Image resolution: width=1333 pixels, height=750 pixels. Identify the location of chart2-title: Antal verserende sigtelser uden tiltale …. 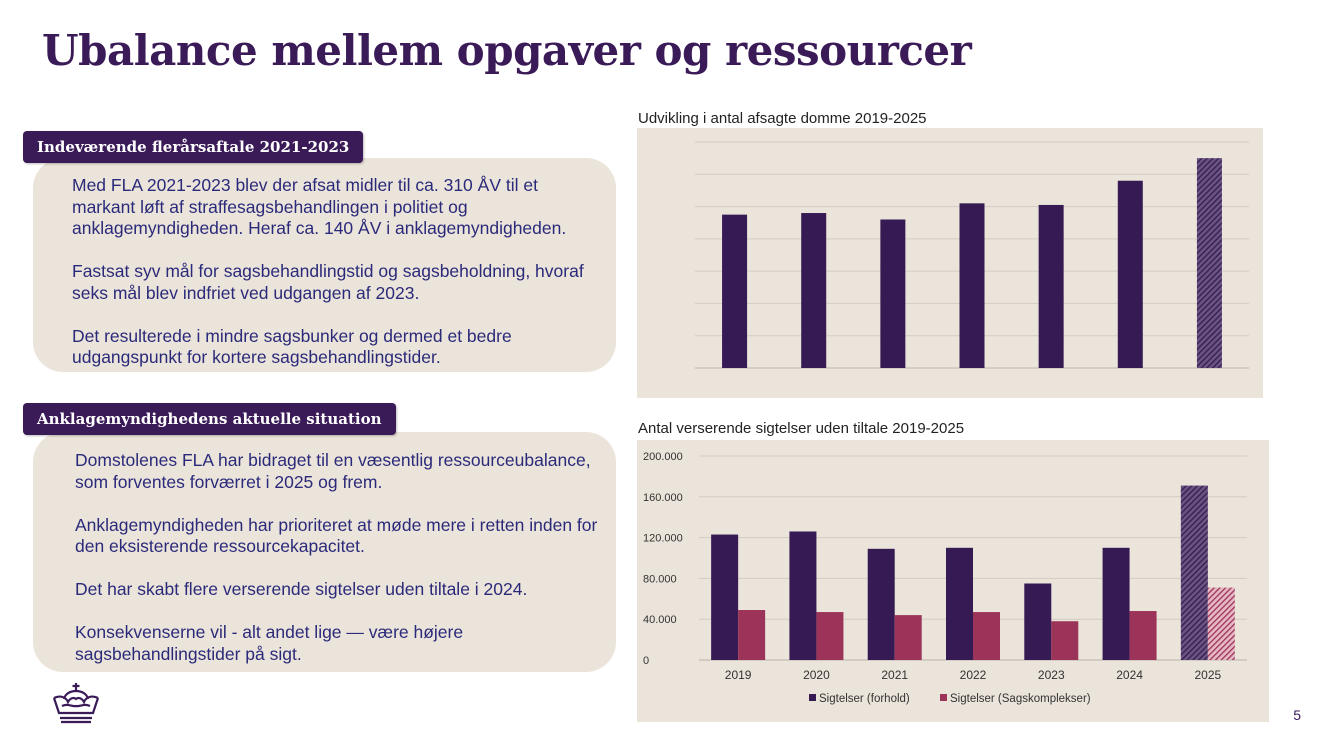
(801, 428).